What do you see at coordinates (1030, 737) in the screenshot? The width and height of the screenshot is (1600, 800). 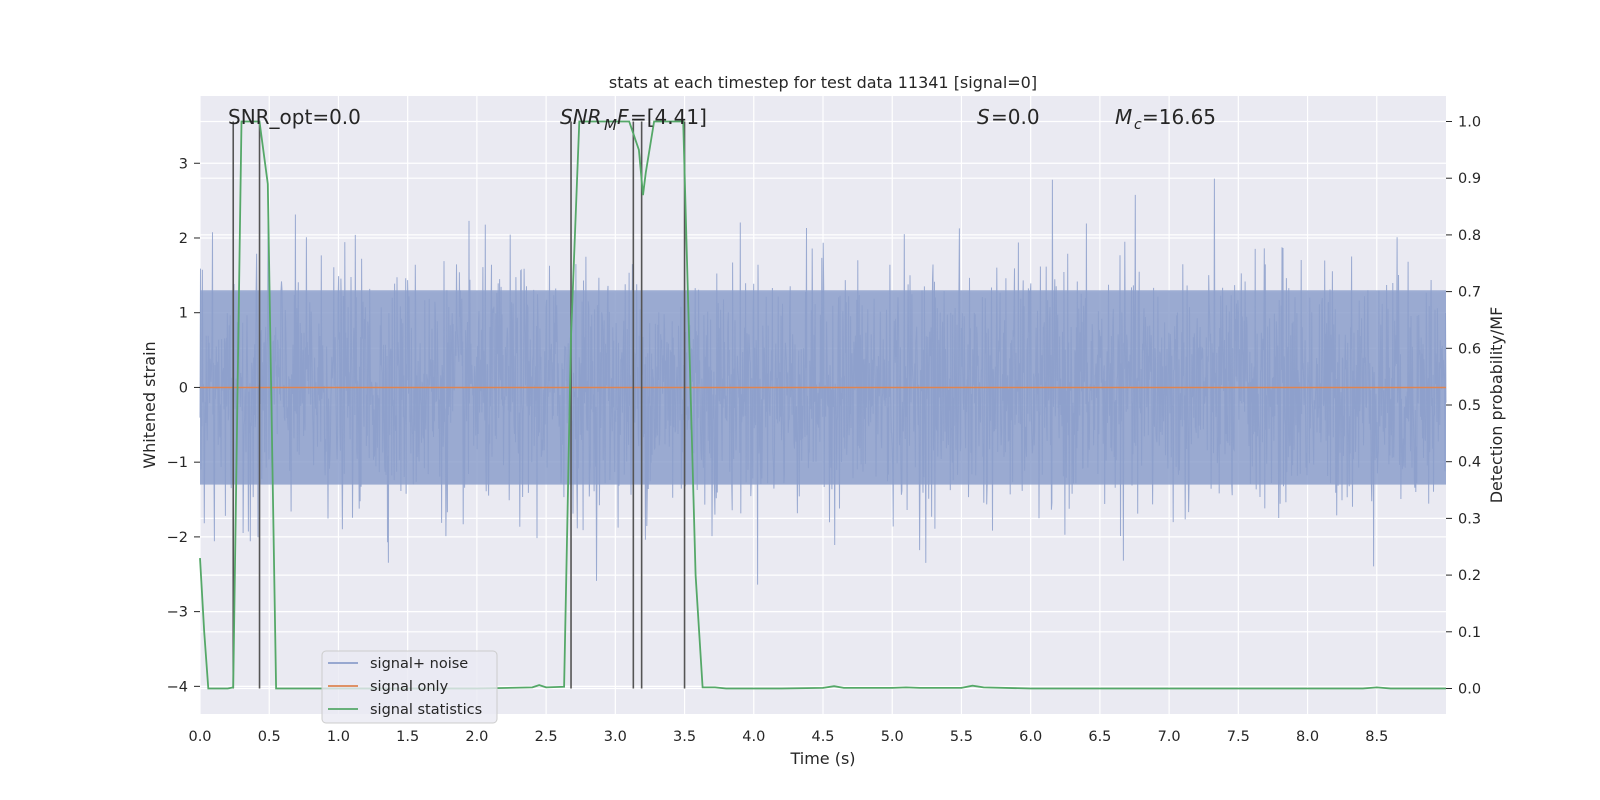 I see `x-tick-label: 6.0` at bounding box center [1030, 737].